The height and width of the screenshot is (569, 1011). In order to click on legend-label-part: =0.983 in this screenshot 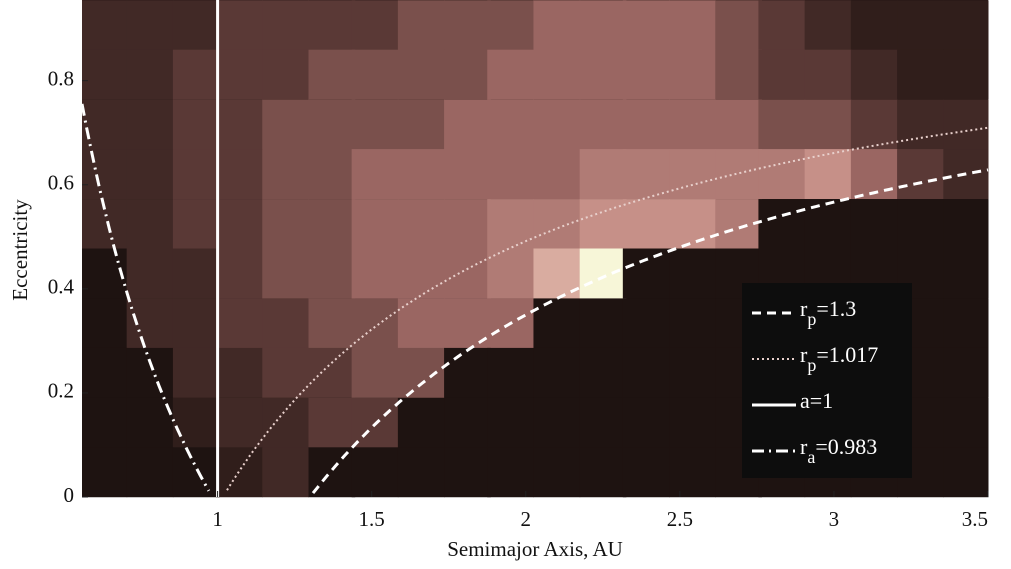, I will do `click(846, 446)`.